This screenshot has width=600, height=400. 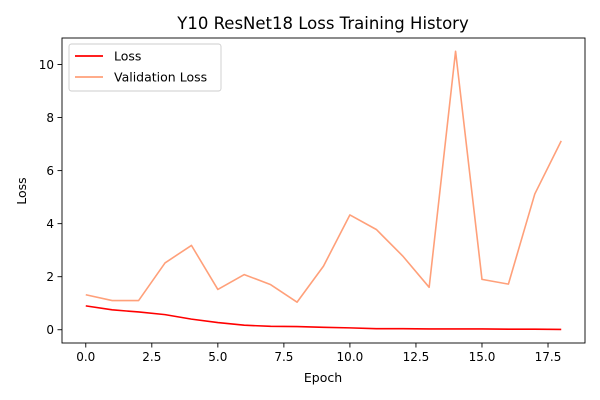 What do you see at coordinates (50, 224) in the screenshot?
I see `y-tick-label: 4` at bounding box center [50, 224].